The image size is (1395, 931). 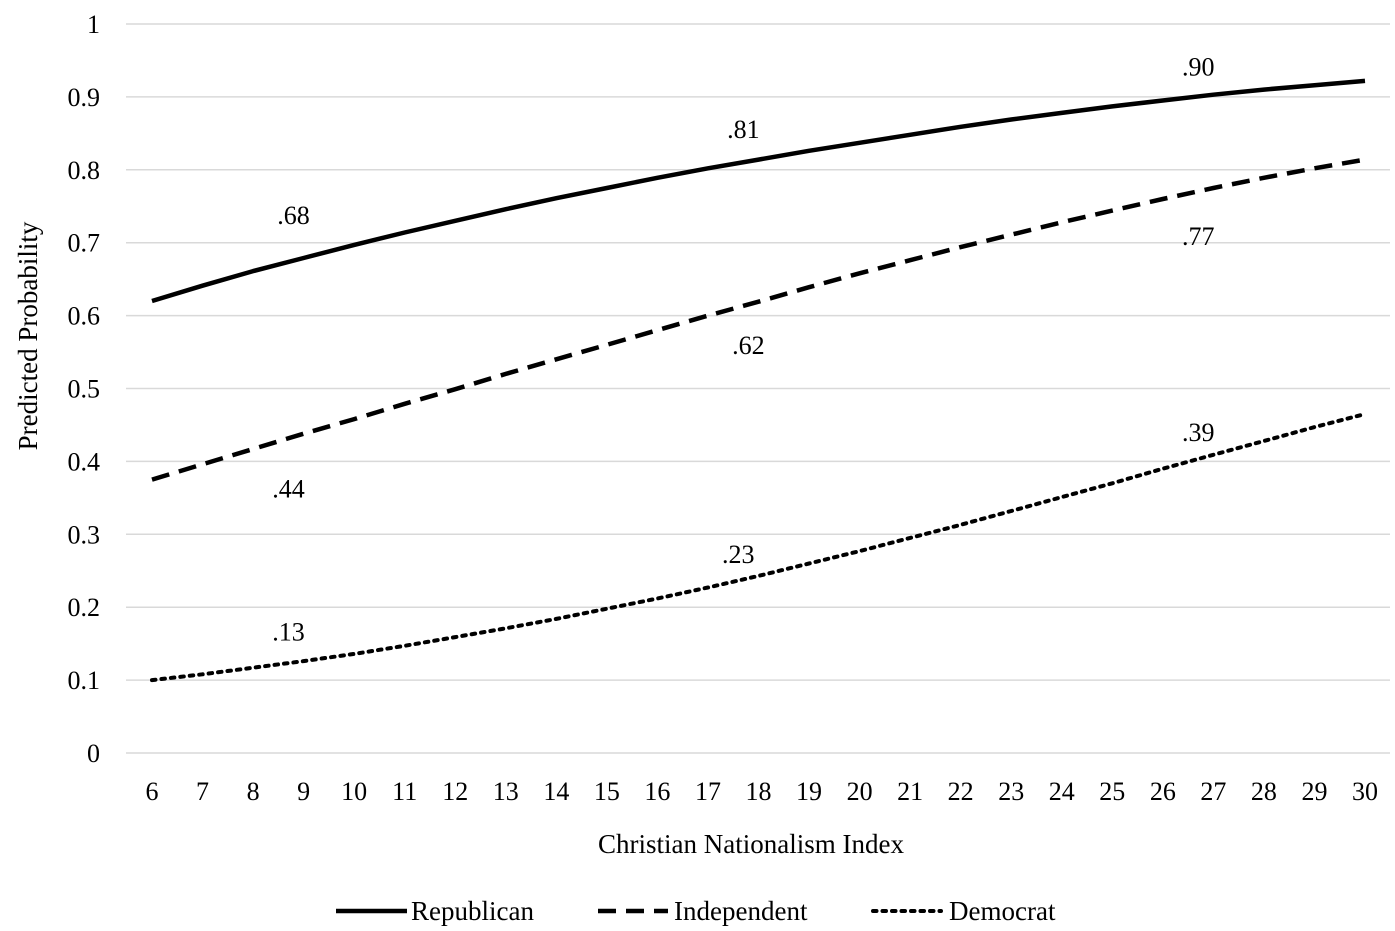 I want to click on y-tick-label: 0.5, so click(x=84, y=389).